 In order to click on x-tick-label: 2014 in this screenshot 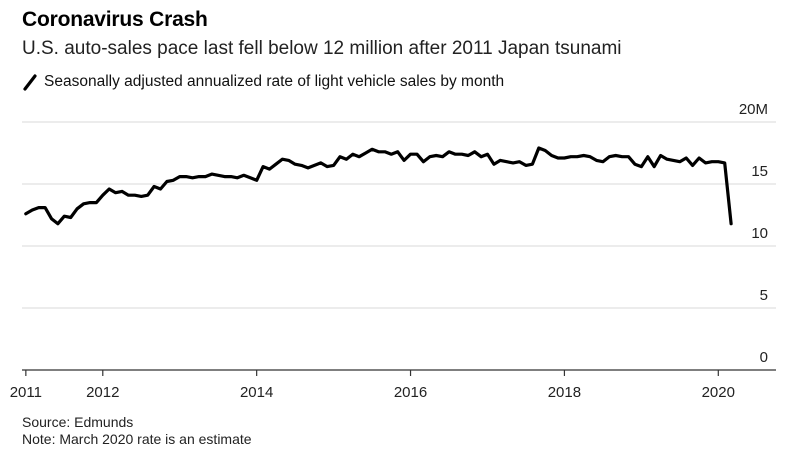, I will do `click(256, 392)`.